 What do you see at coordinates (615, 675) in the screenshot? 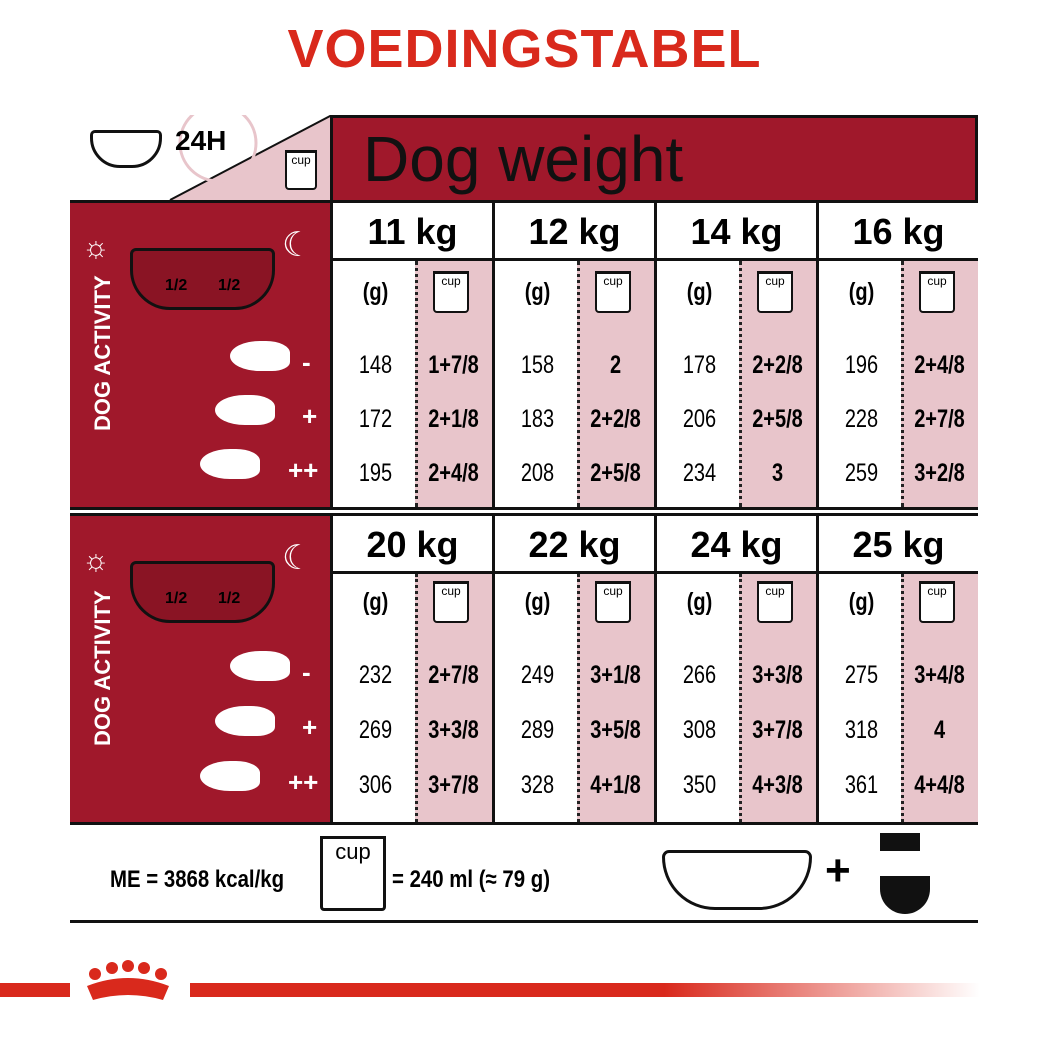
I see `cups-value: 3+1/8` at bounding box center [615, 675].